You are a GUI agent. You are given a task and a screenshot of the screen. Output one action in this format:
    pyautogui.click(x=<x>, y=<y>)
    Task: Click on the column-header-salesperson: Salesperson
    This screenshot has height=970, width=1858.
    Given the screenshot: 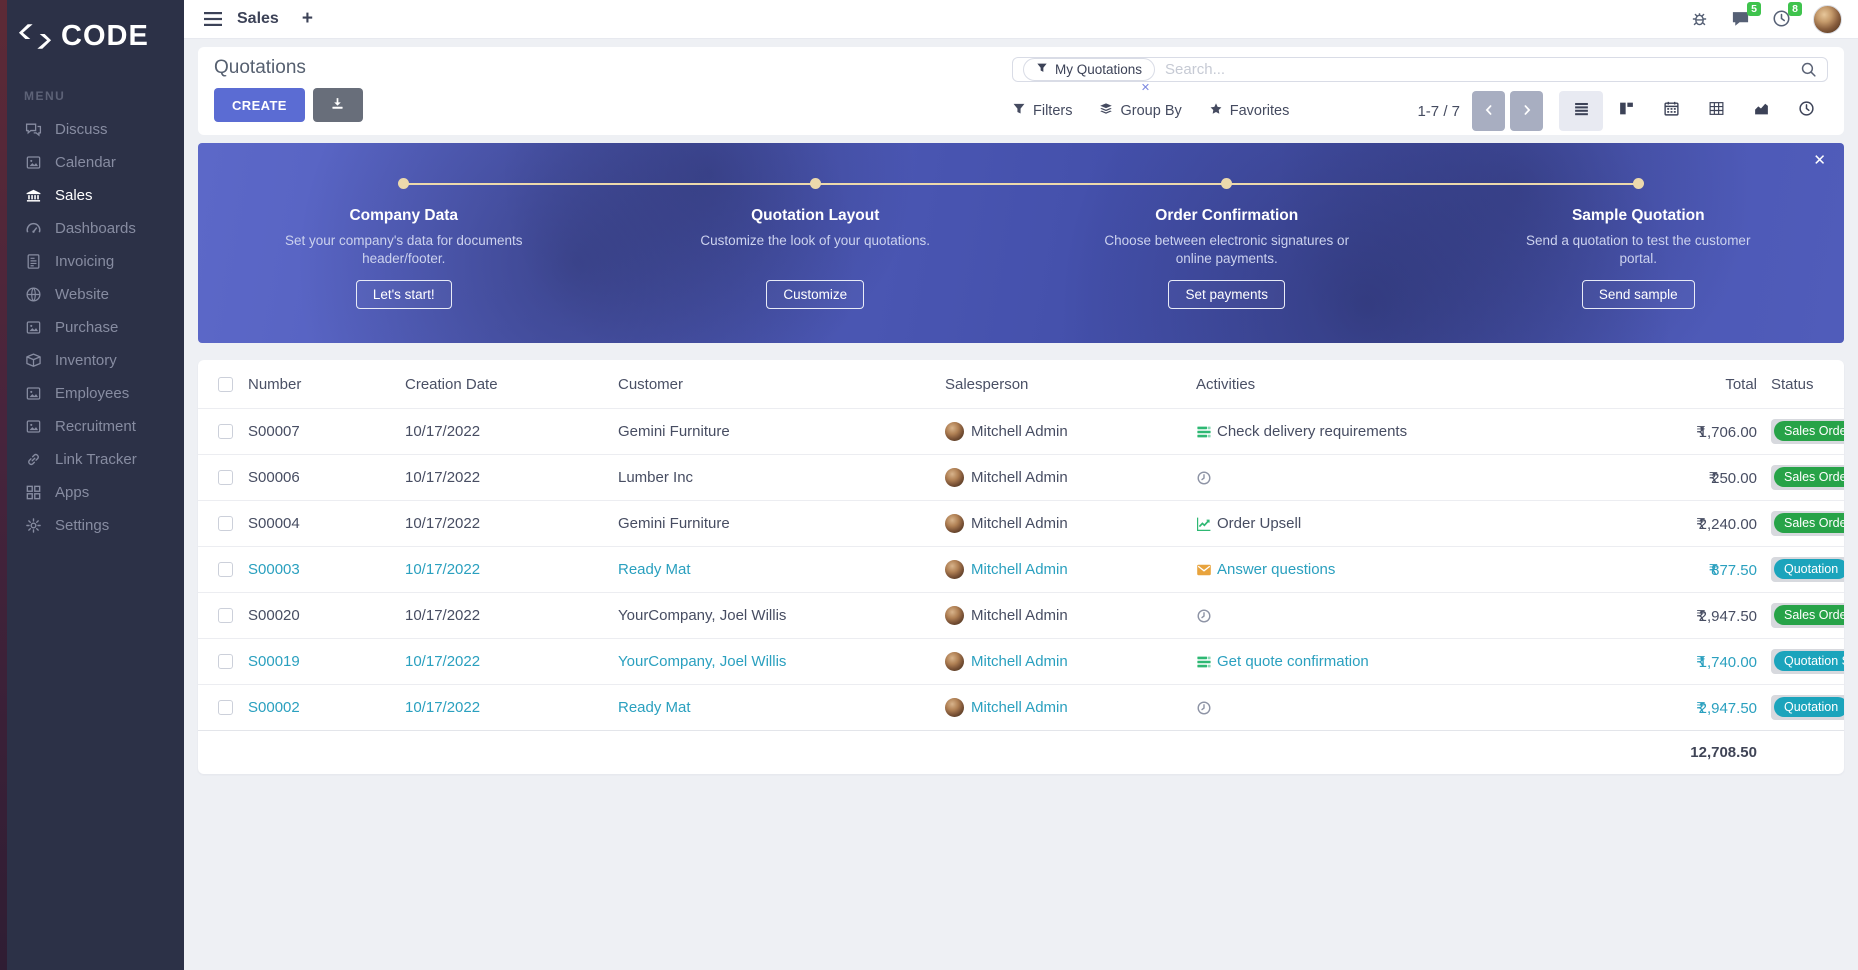 What is the action you would take?
    pyautogui.click(x=987, y=384)
    